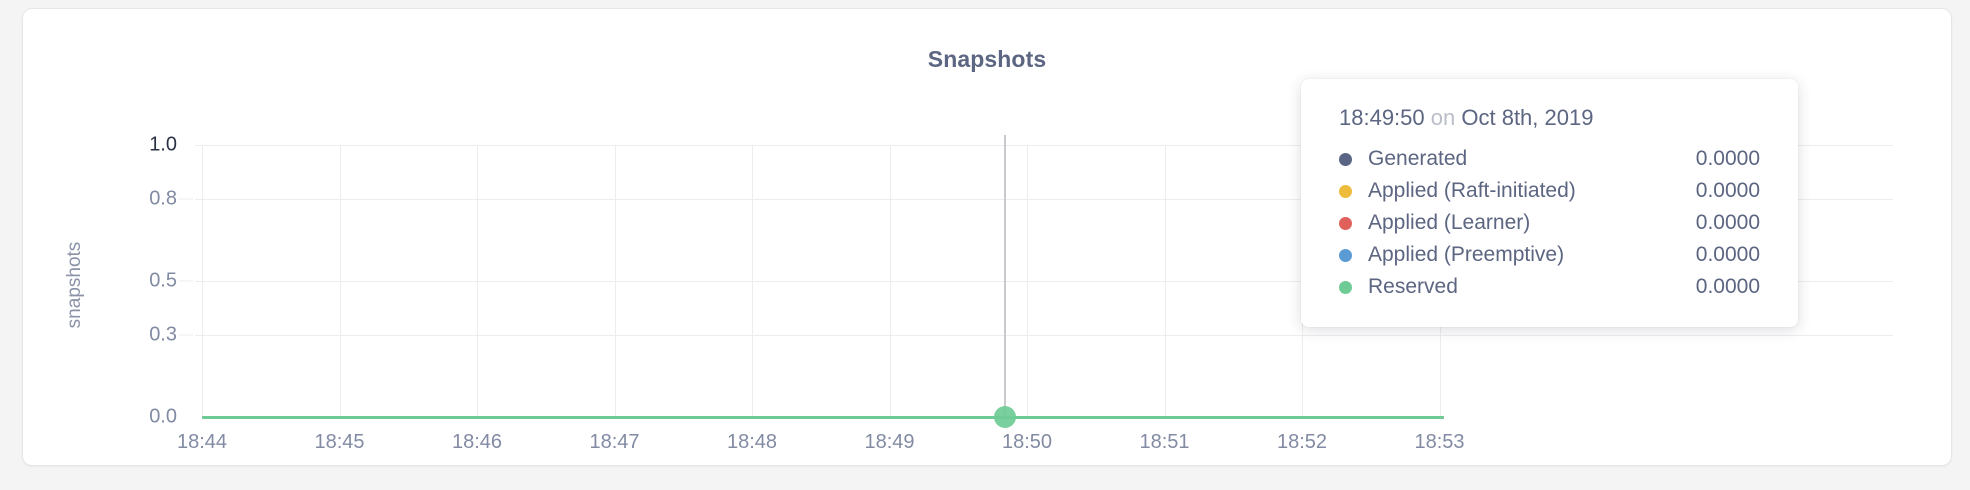 The width and height of the screenshot is (1970, 490). I want to click on tooltip-timestamp: 18:49:50 on Oct 8th, 2019, so click(1549, 118).